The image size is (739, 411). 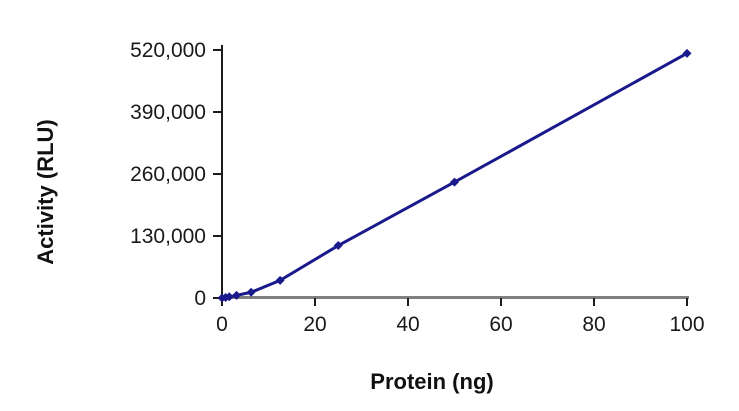 What do you see at coordinates (168, 112) in the screenshot?
I see `y-tick-label: 390,000` at bounding box center [168, 112].